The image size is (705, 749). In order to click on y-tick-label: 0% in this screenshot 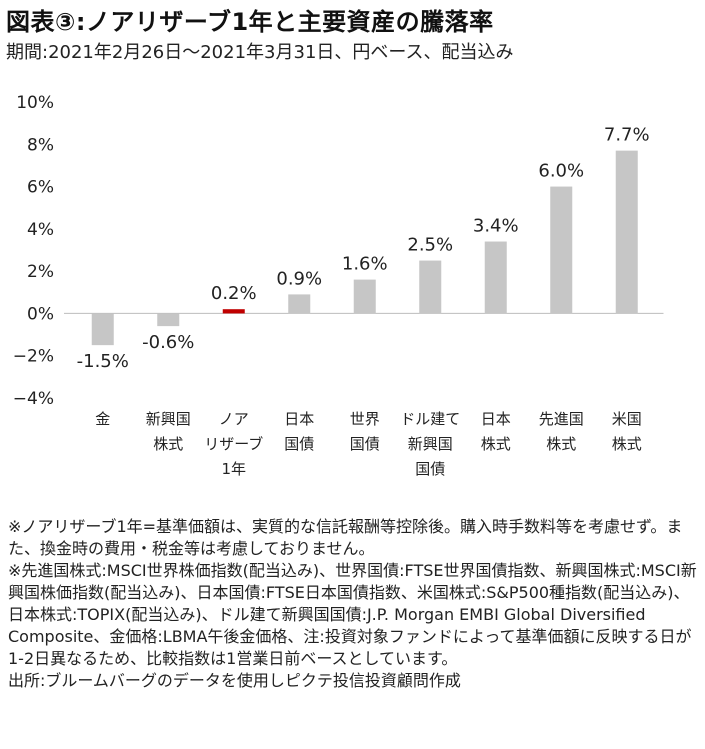, I will do `click(40, 314)`.